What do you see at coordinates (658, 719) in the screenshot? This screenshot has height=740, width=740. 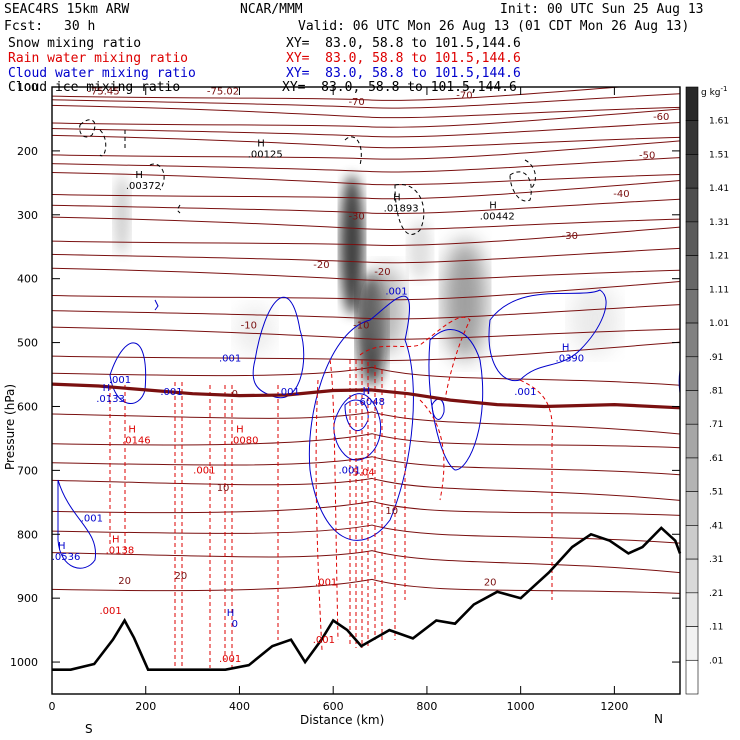 I see `north-label: N` at bounding box center [658, 719].